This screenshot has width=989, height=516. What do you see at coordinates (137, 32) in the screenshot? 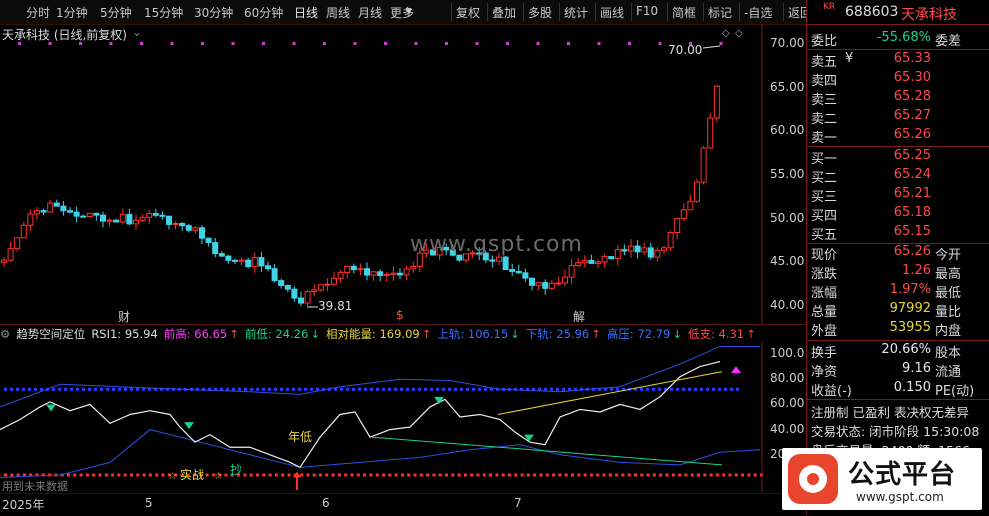
I see `chevron-down-icon: ⌄` at bounding box center [137, 32].